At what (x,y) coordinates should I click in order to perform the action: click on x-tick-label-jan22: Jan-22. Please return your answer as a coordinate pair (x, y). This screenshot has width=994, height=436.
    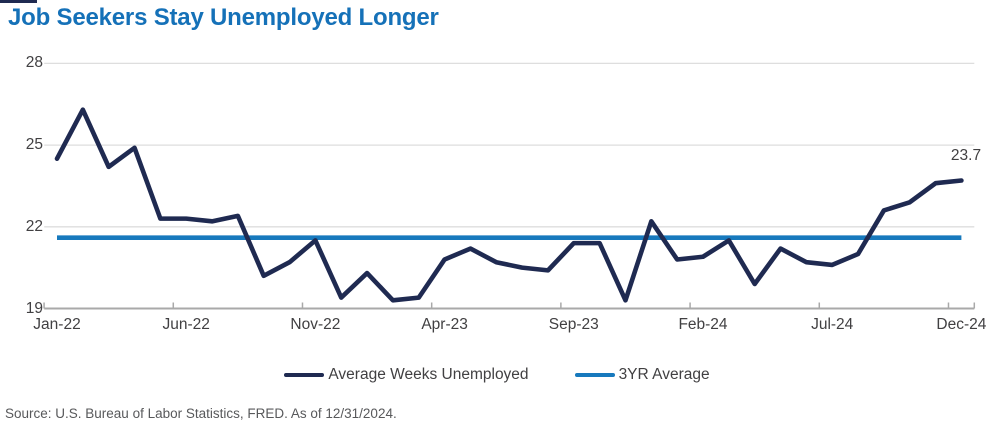
    Looking at the image, I should click on (57, 324).